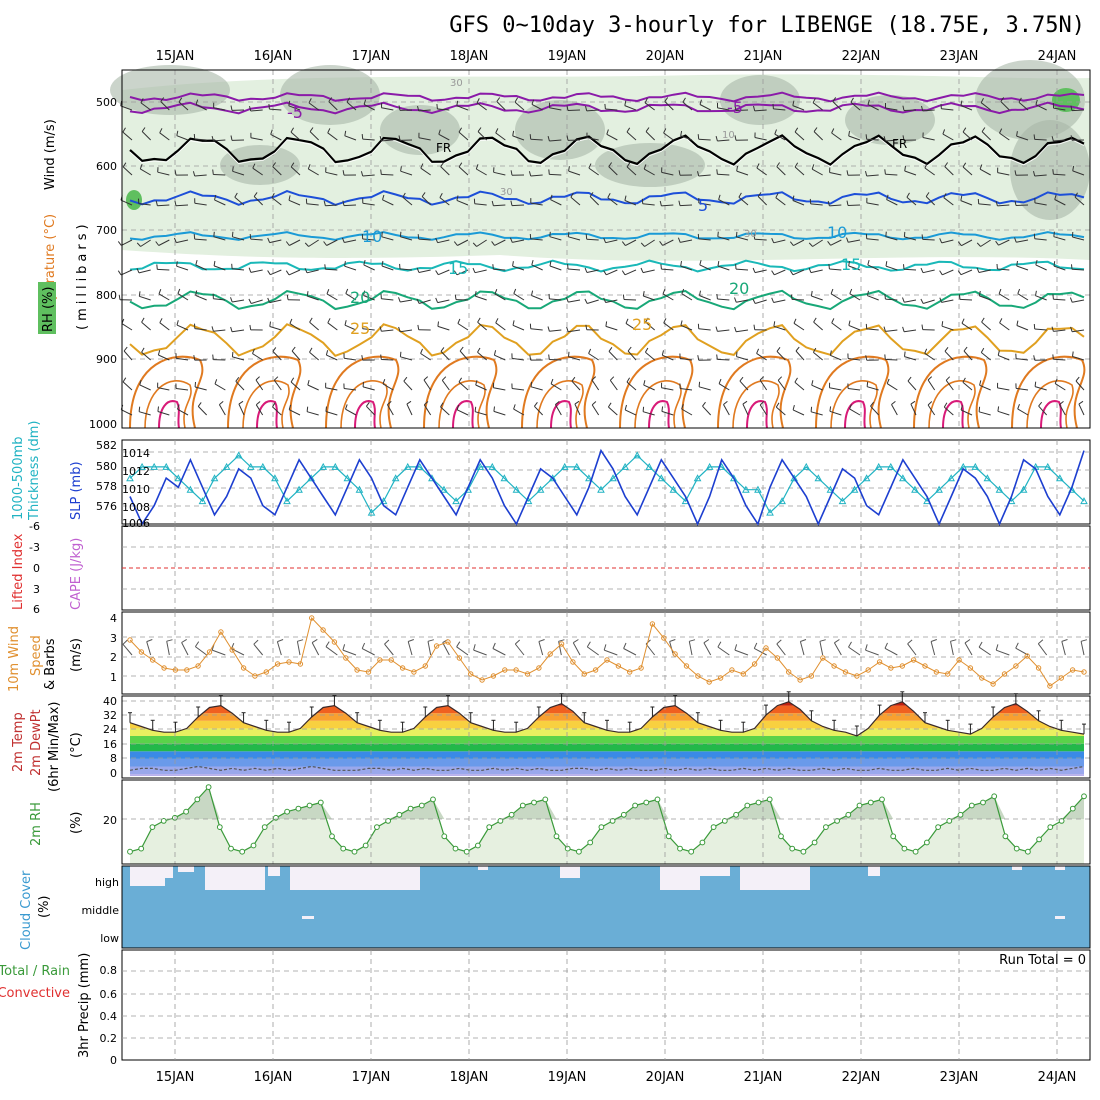 This screenshot has height=1100, width=1100. What do you see at coordinates (136, 488) in the screenshot?
I see `slp-axis: 1014 1012 1010 1008 1006` at bounding box center [136, 488].